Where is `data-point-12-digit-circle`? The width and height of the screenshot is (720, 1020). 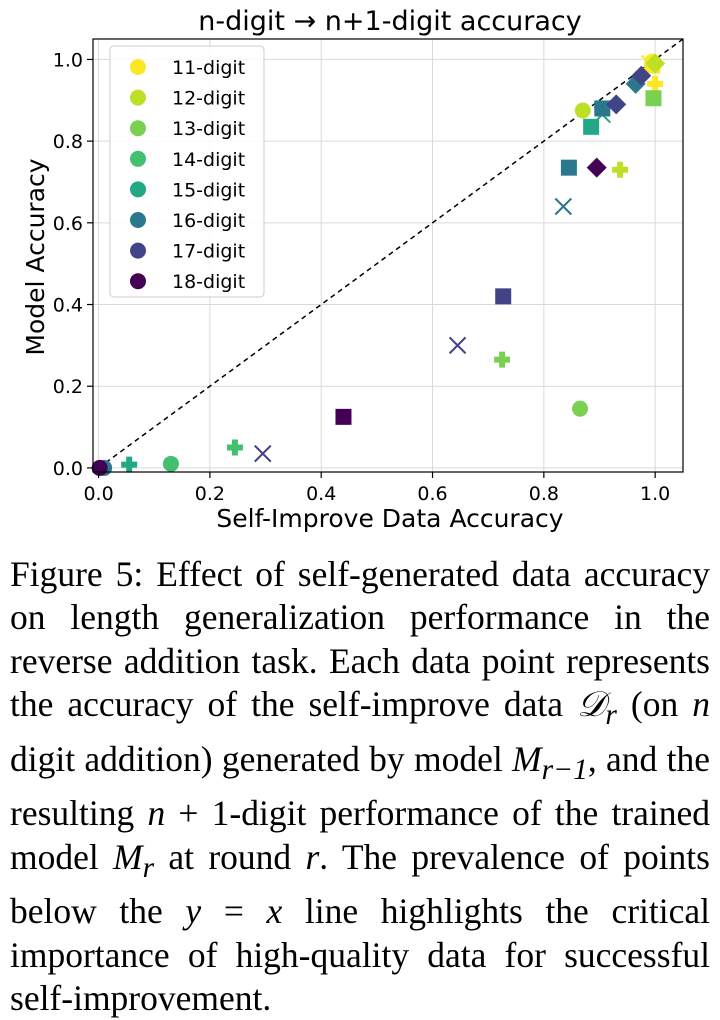 data-point-12-digit-circle is located at coordinates (582, 110).